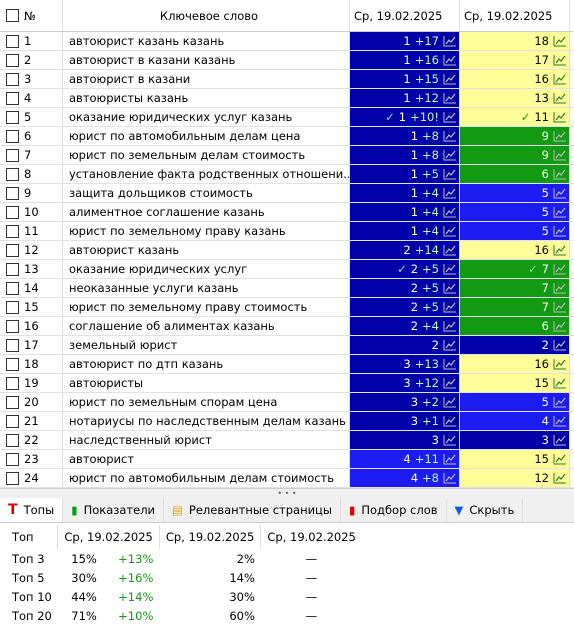 The image size is (574, 628). I want to click on position-value: 1 +8, so click(396, 136).